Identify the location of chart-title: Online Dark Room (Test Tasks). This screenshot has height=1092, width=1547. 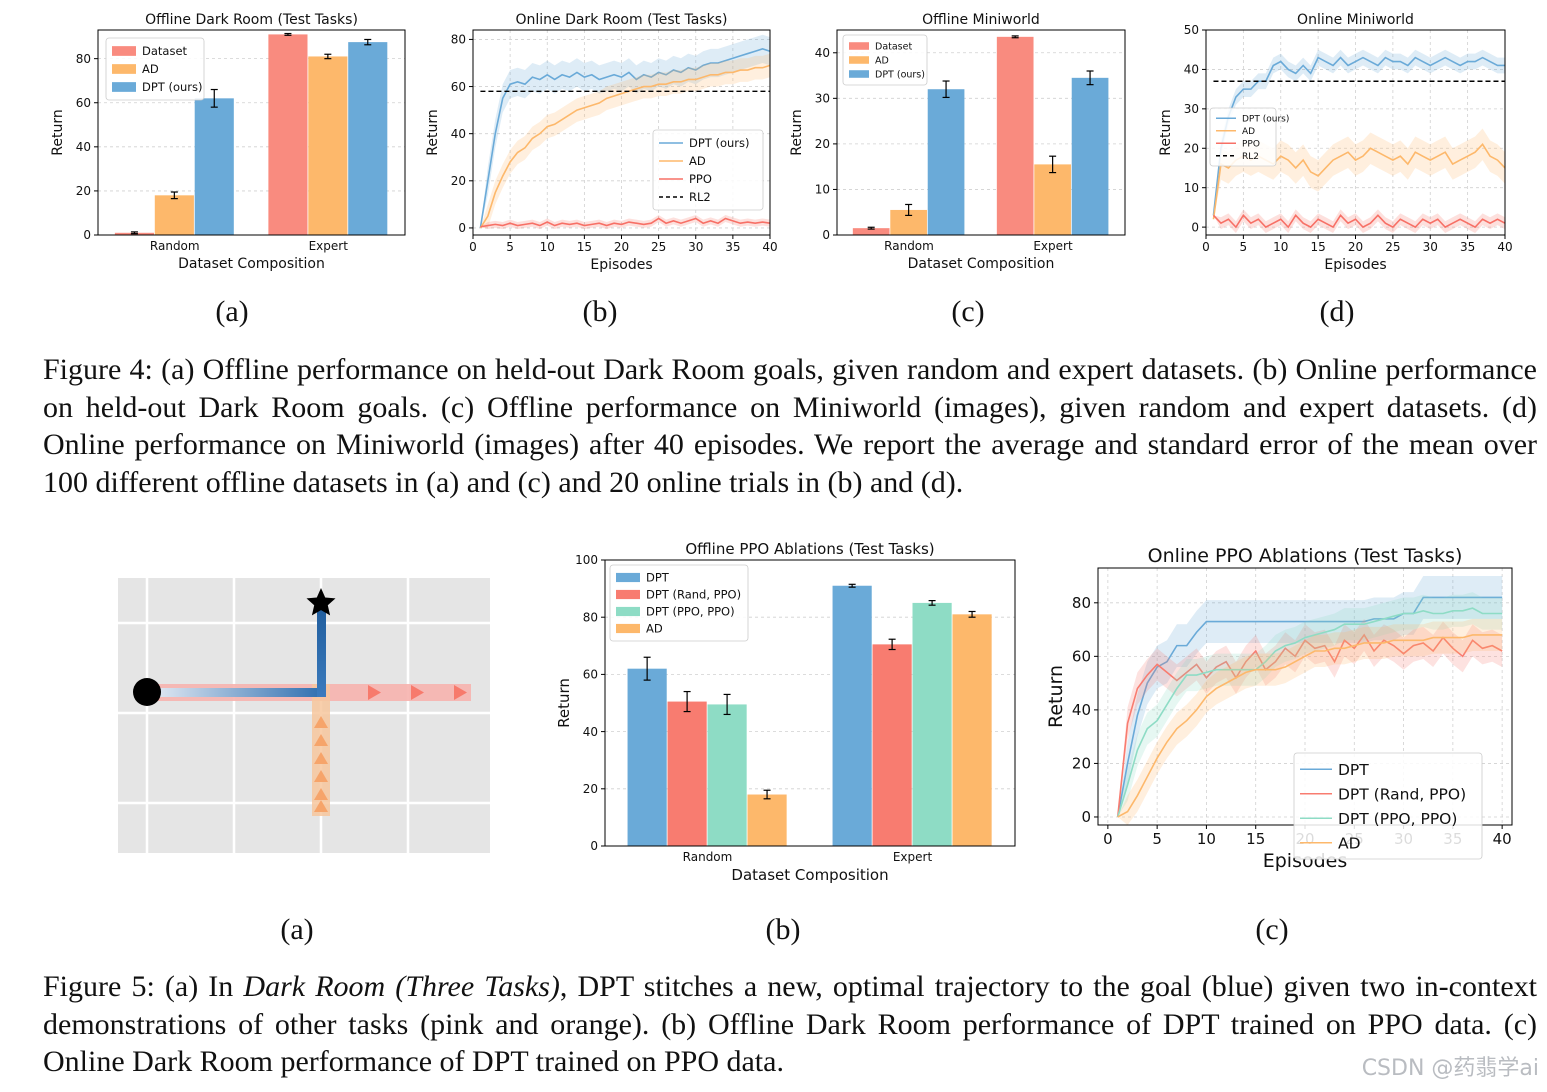
(621, 20).